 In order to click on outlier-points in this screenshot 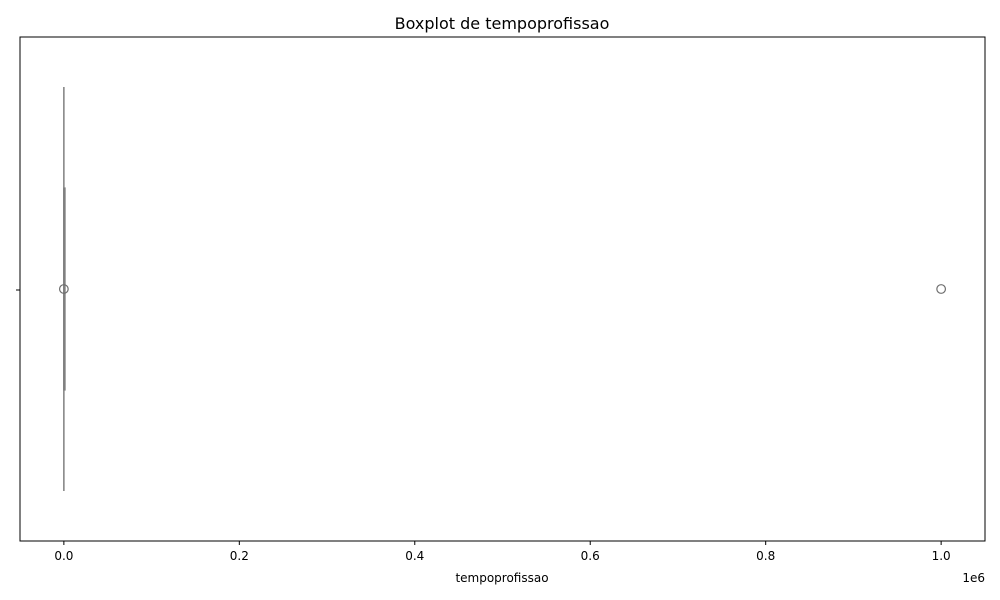, I will do `click(502, 289)`.